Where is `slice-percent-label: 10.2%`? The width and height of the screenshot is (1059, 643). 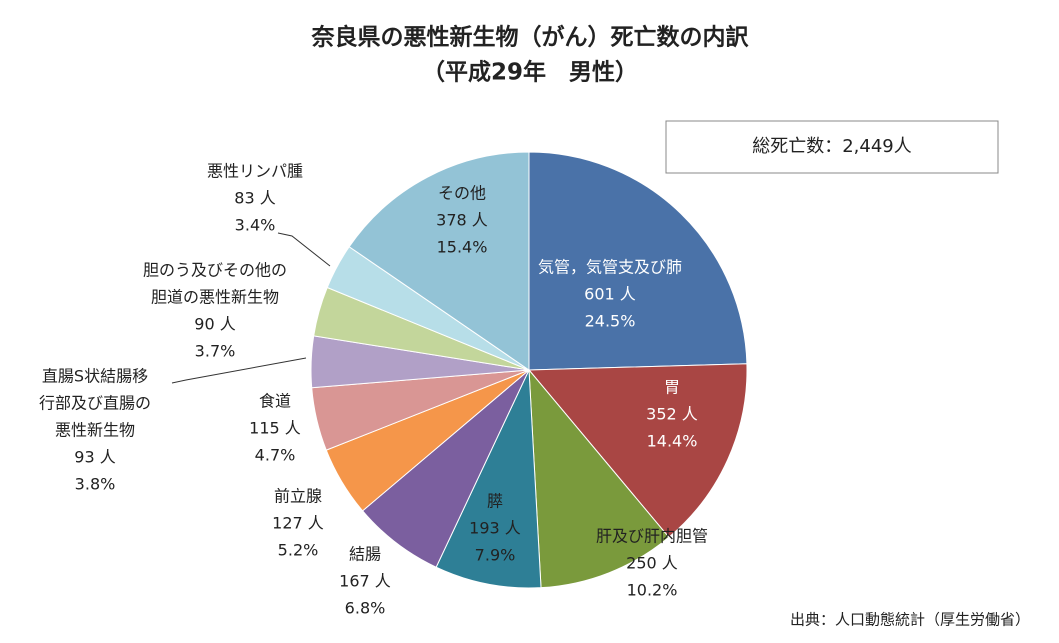
slice-percent-label: 10.2% is located at coordinates (652, 590).